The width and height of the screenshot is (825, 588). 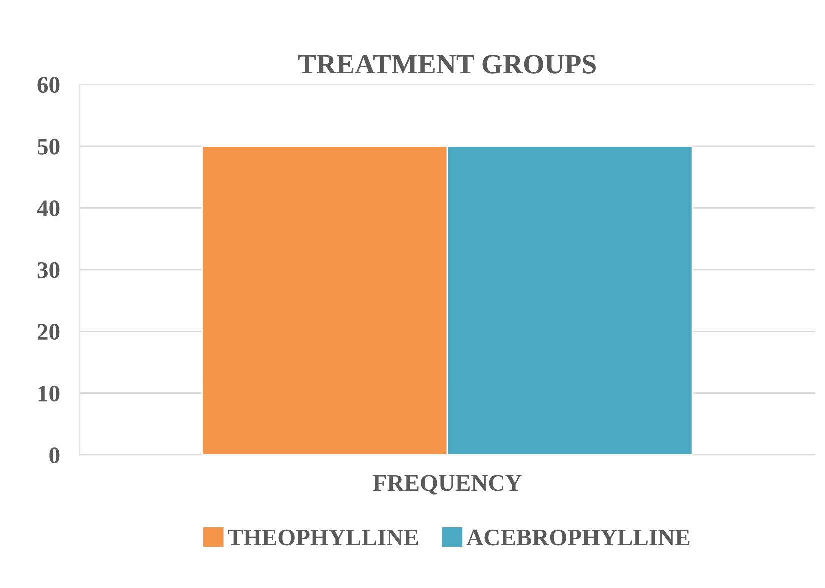 I want to click on x-tick-label: FREQUENCY, so click(x=447, y=485).